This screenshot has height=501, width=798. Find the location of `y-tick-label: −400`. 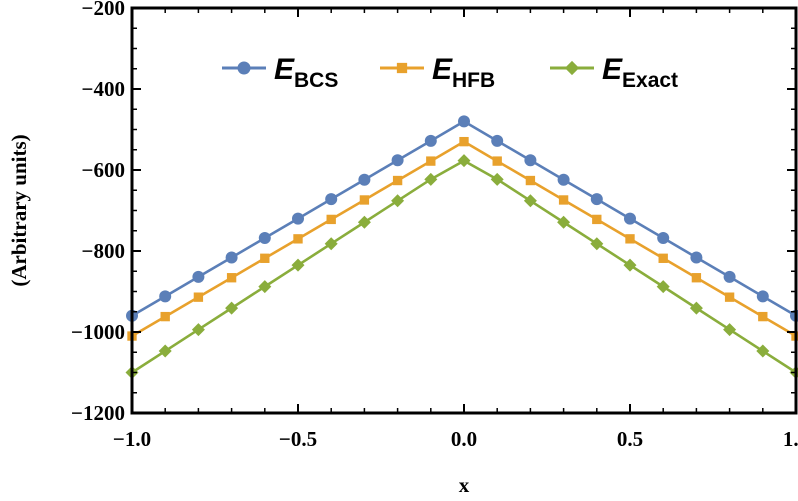

y-tick-label: −400 is located at coordinates (103, 89).